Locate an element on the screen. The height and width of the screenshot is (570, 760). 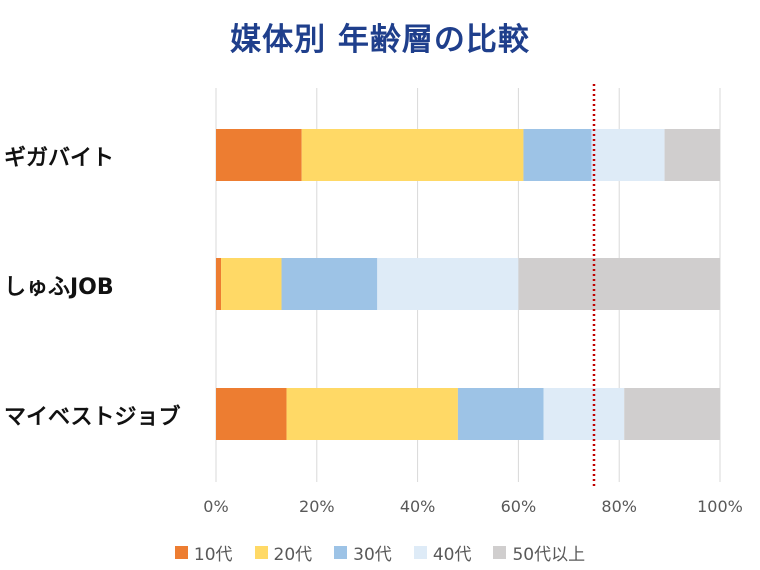
legend-item: 10代 is located at coordinates (203, 552).